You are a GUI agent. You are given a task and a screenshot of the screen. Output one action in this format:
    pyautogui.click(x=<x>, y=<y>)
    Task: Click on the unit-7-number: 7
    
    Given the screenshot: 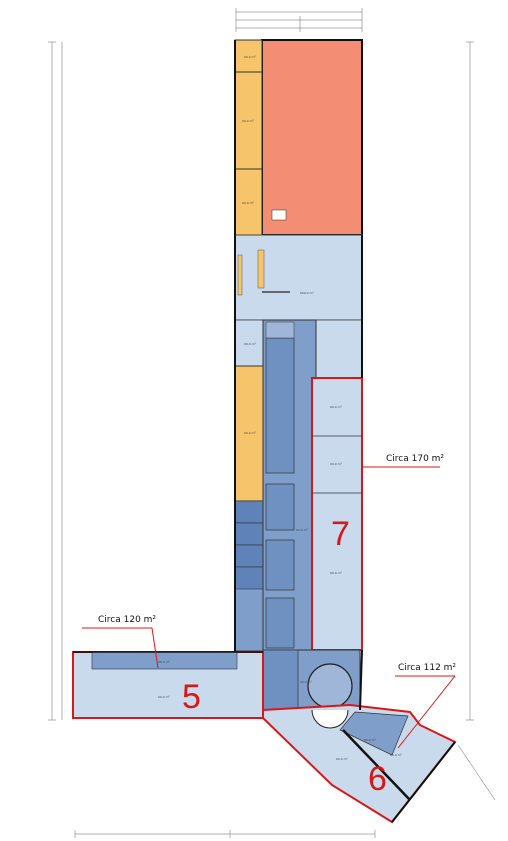 What is the action you would take?
    pyautogui.click(x=340, y=534)
    